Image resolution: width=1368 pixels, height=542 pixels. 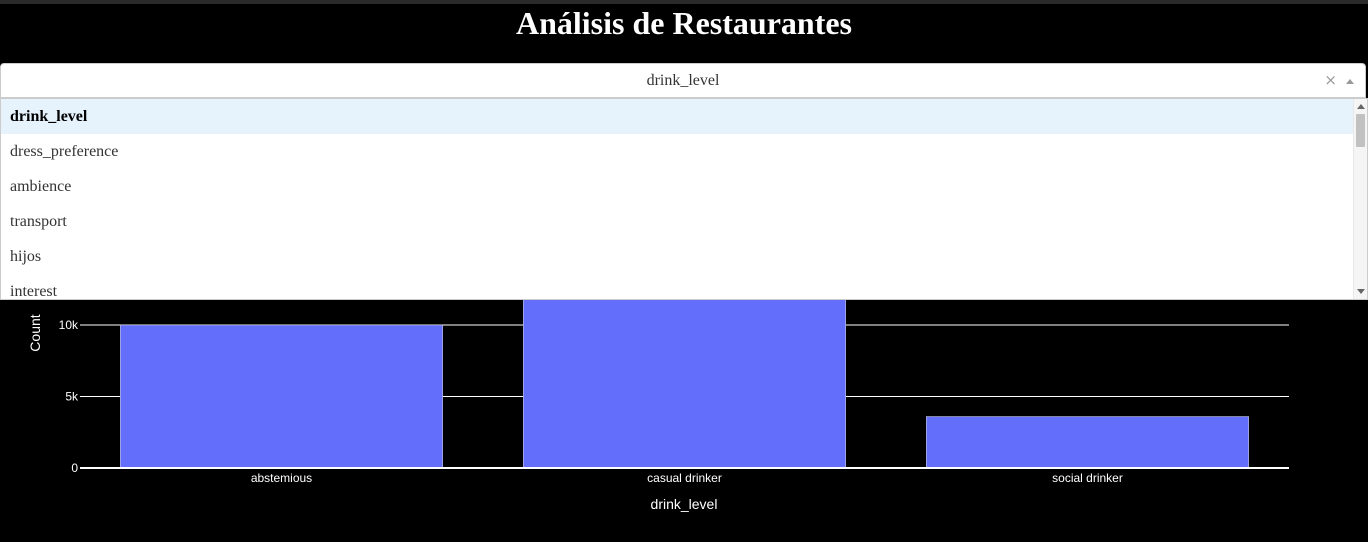 What do you see at coordinates (38, 221) in the screenshot?
I see `dropdown-option-transport: transport` at bounding box center [38, 221].